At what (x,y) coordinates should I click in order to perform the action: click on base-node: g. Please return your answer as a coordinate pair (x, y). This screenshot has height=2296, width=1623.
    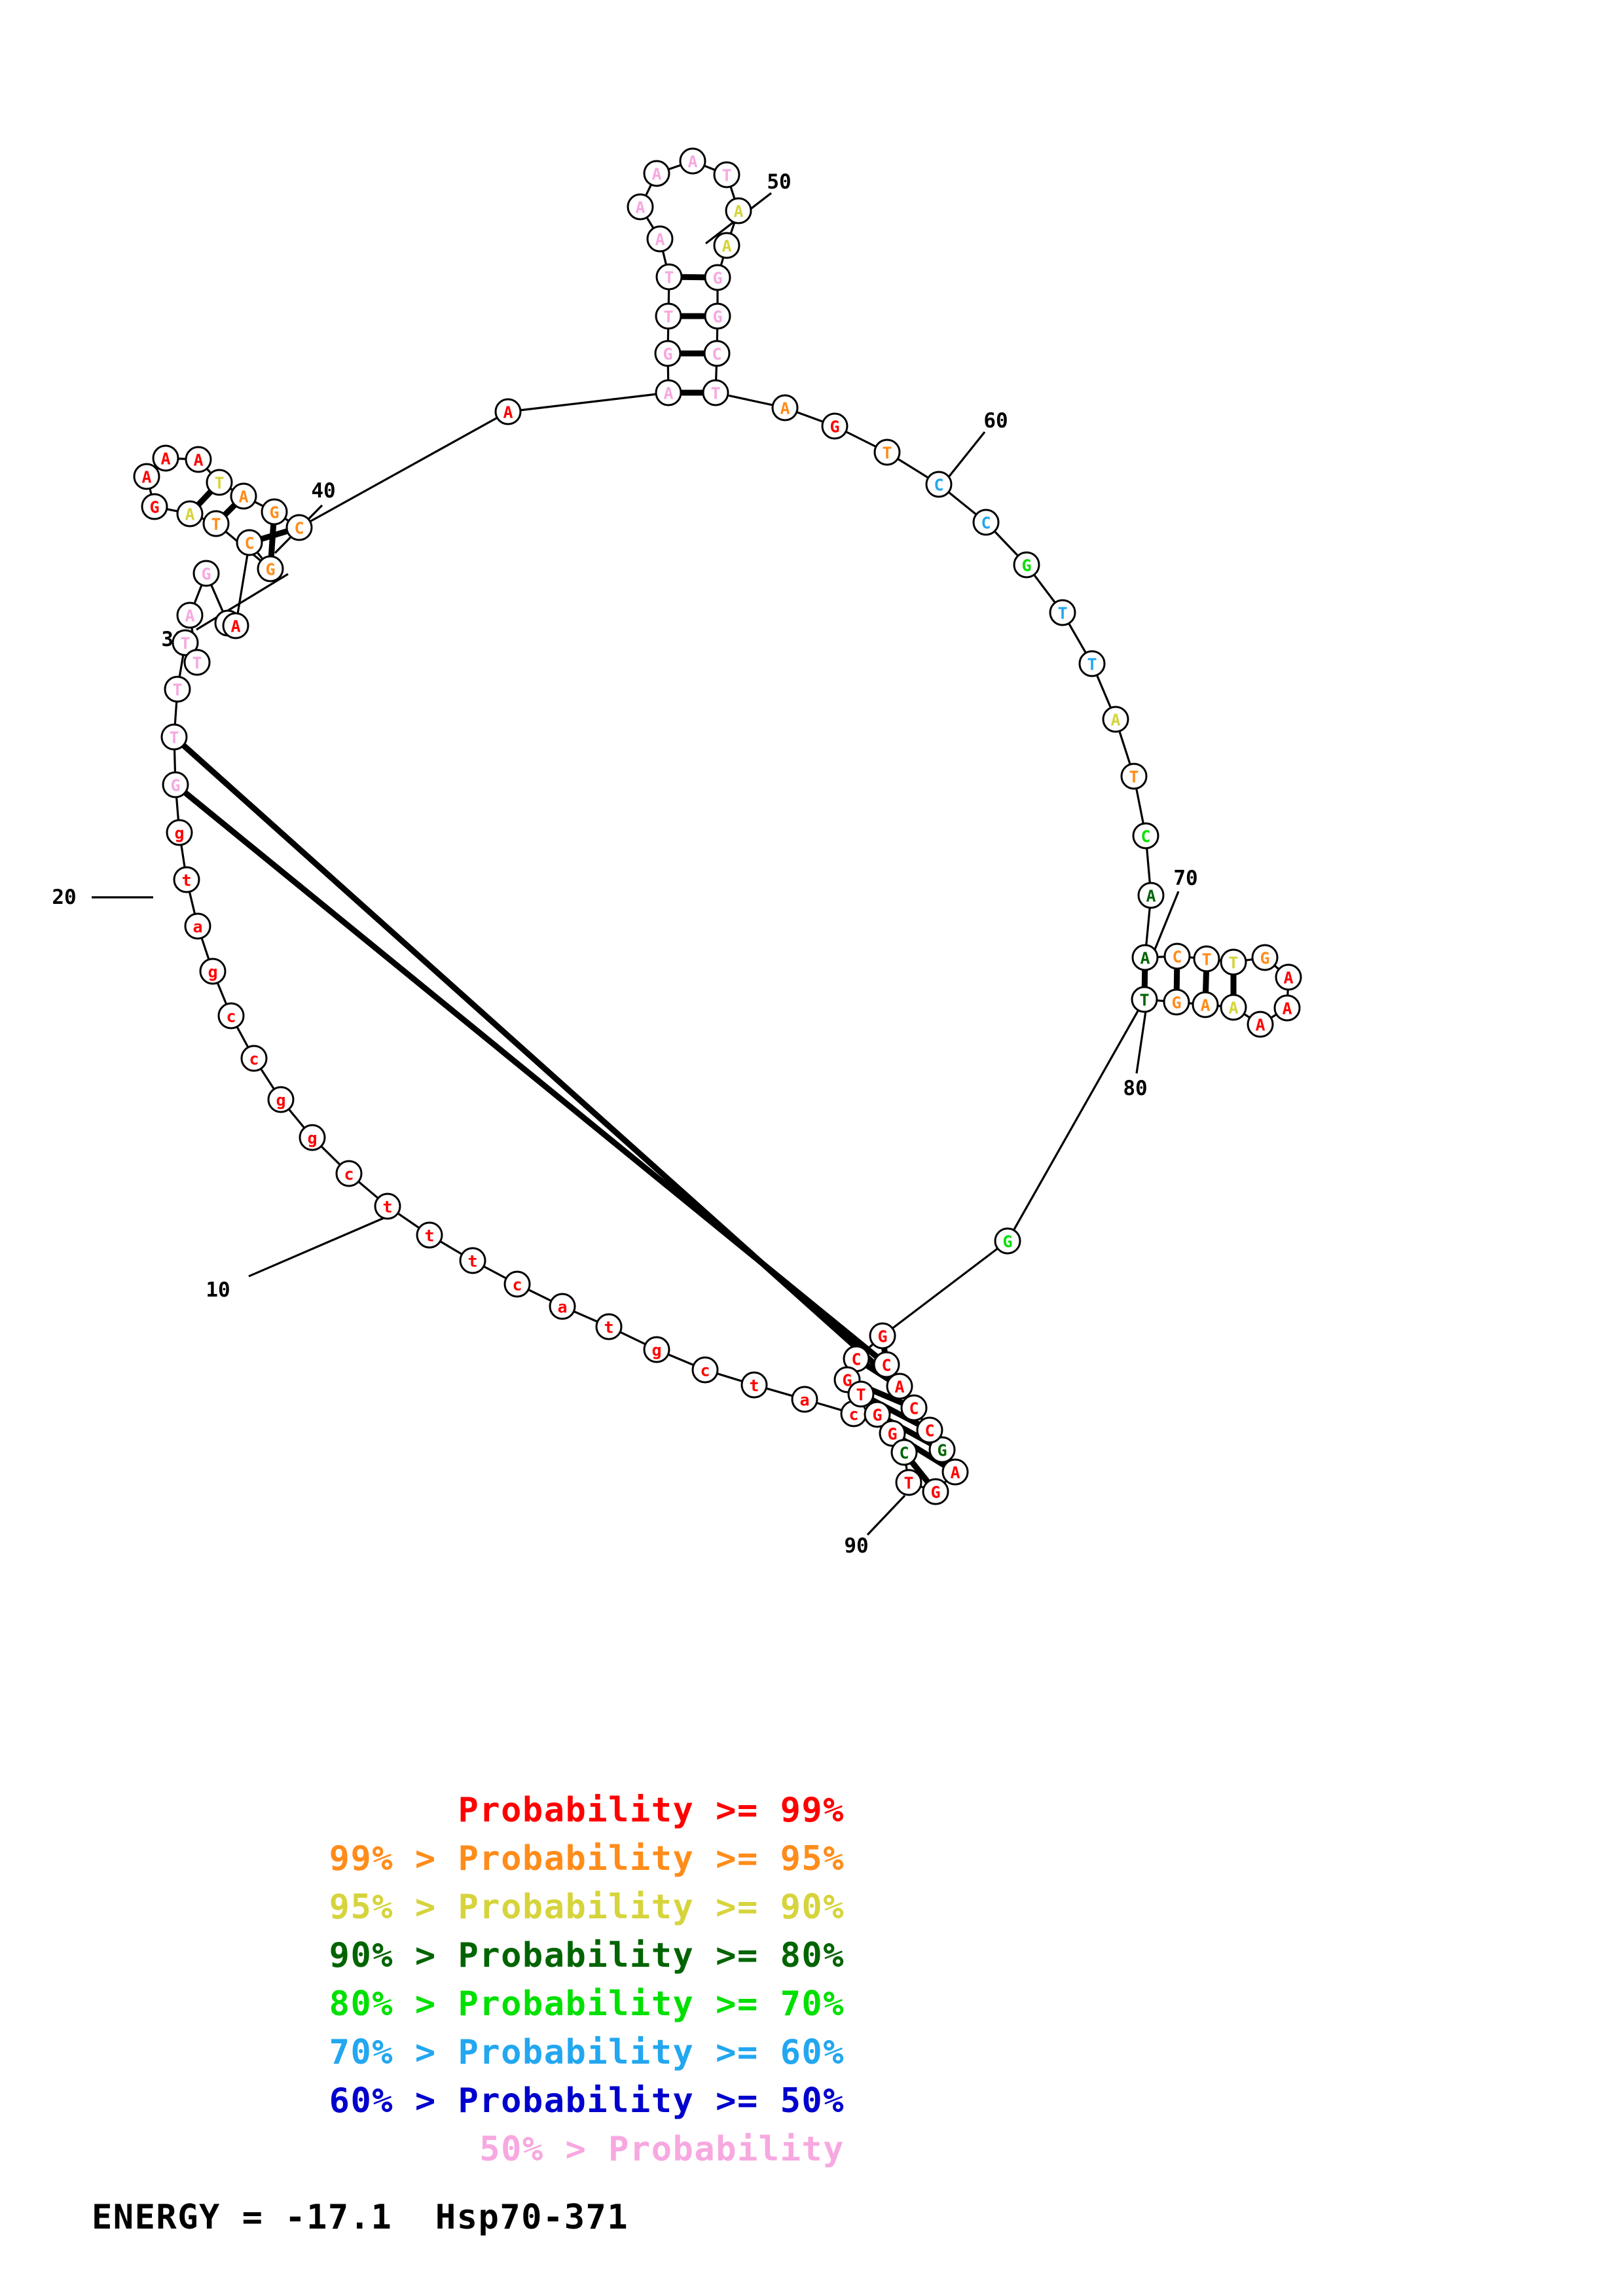
    Looking at the image, I should click on (281, 1099).